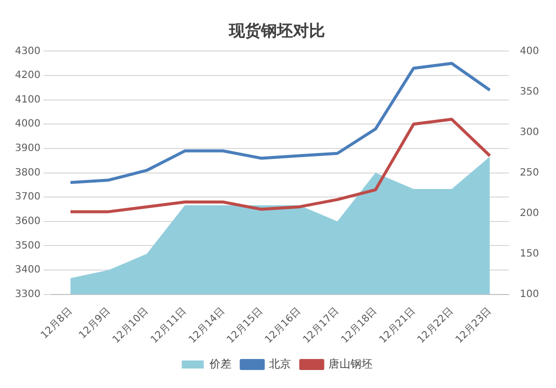 This screenshot has width=556, height=388. I want to click on y-tick-label: 3800, so click(27, 172).